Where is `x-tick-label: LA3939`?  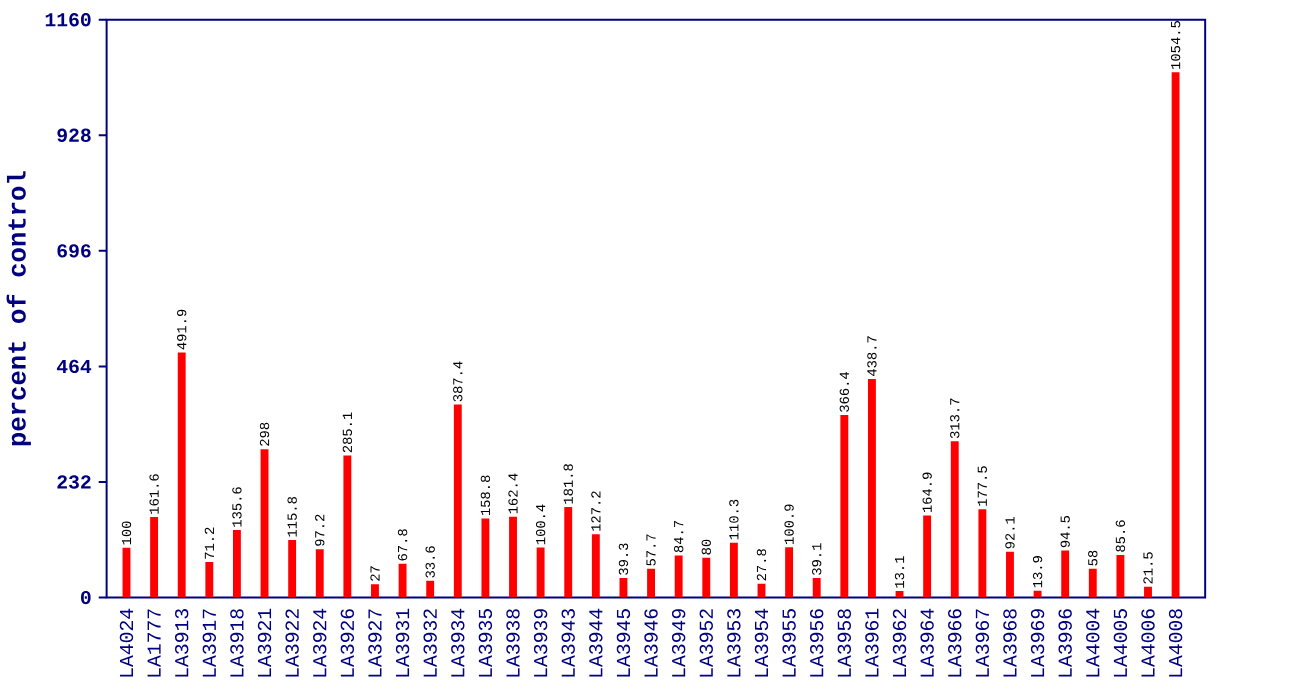 x-tick-label: LA3939 is located at coordinates (540, 643).